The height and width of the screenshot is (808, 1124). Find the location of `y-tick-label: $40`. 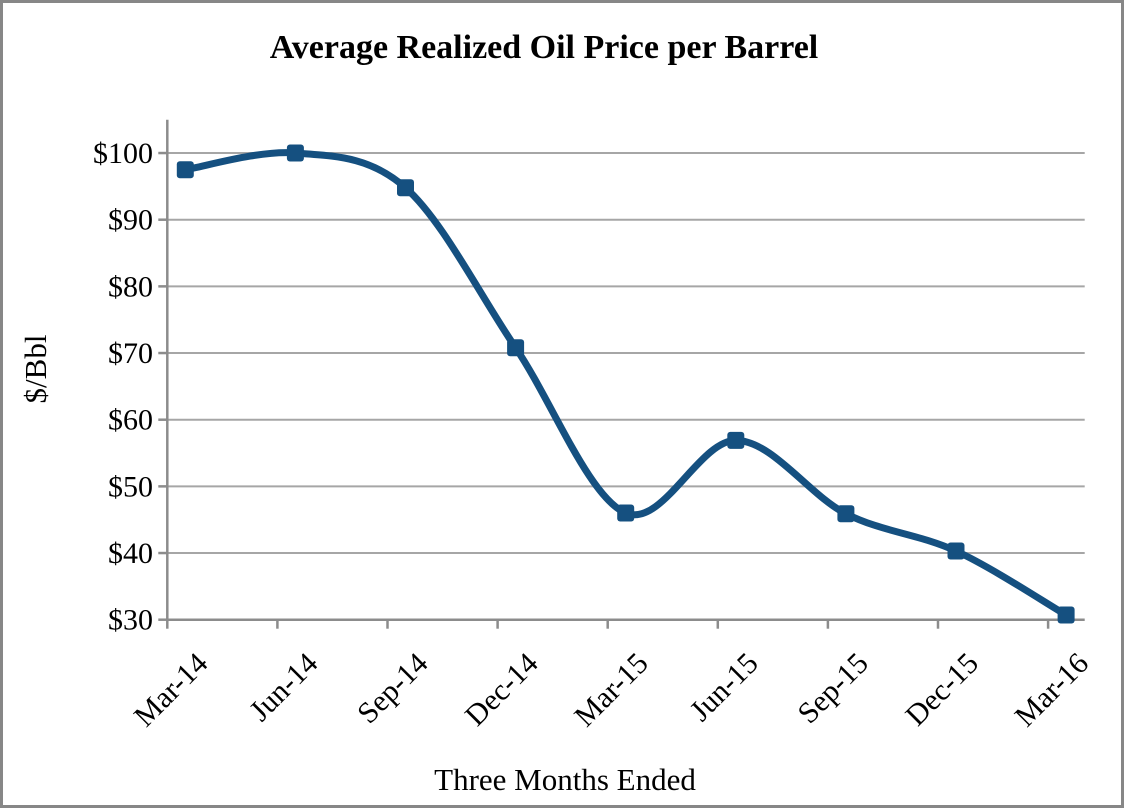

y-tick-label: $40 is located at coordinates (130, 553).